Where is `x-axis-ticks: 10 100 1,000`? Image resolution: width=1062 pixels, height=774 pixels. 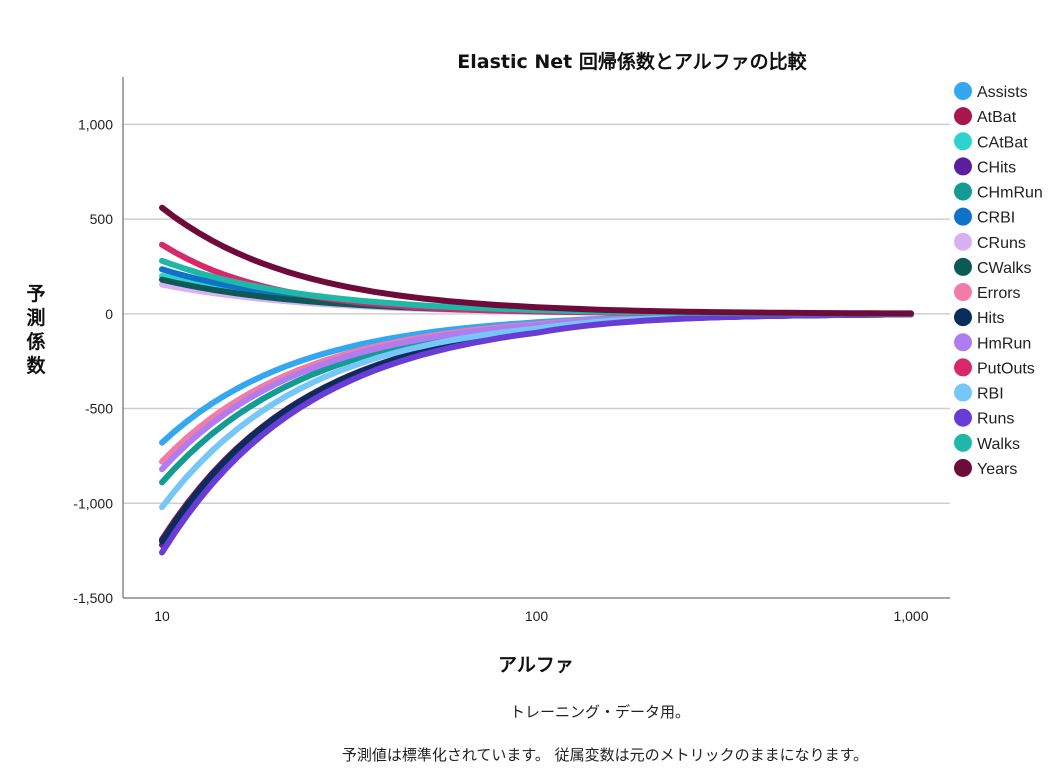
x-axis-ticks: 10 100 1,000 is located at coordinates (541, 616).